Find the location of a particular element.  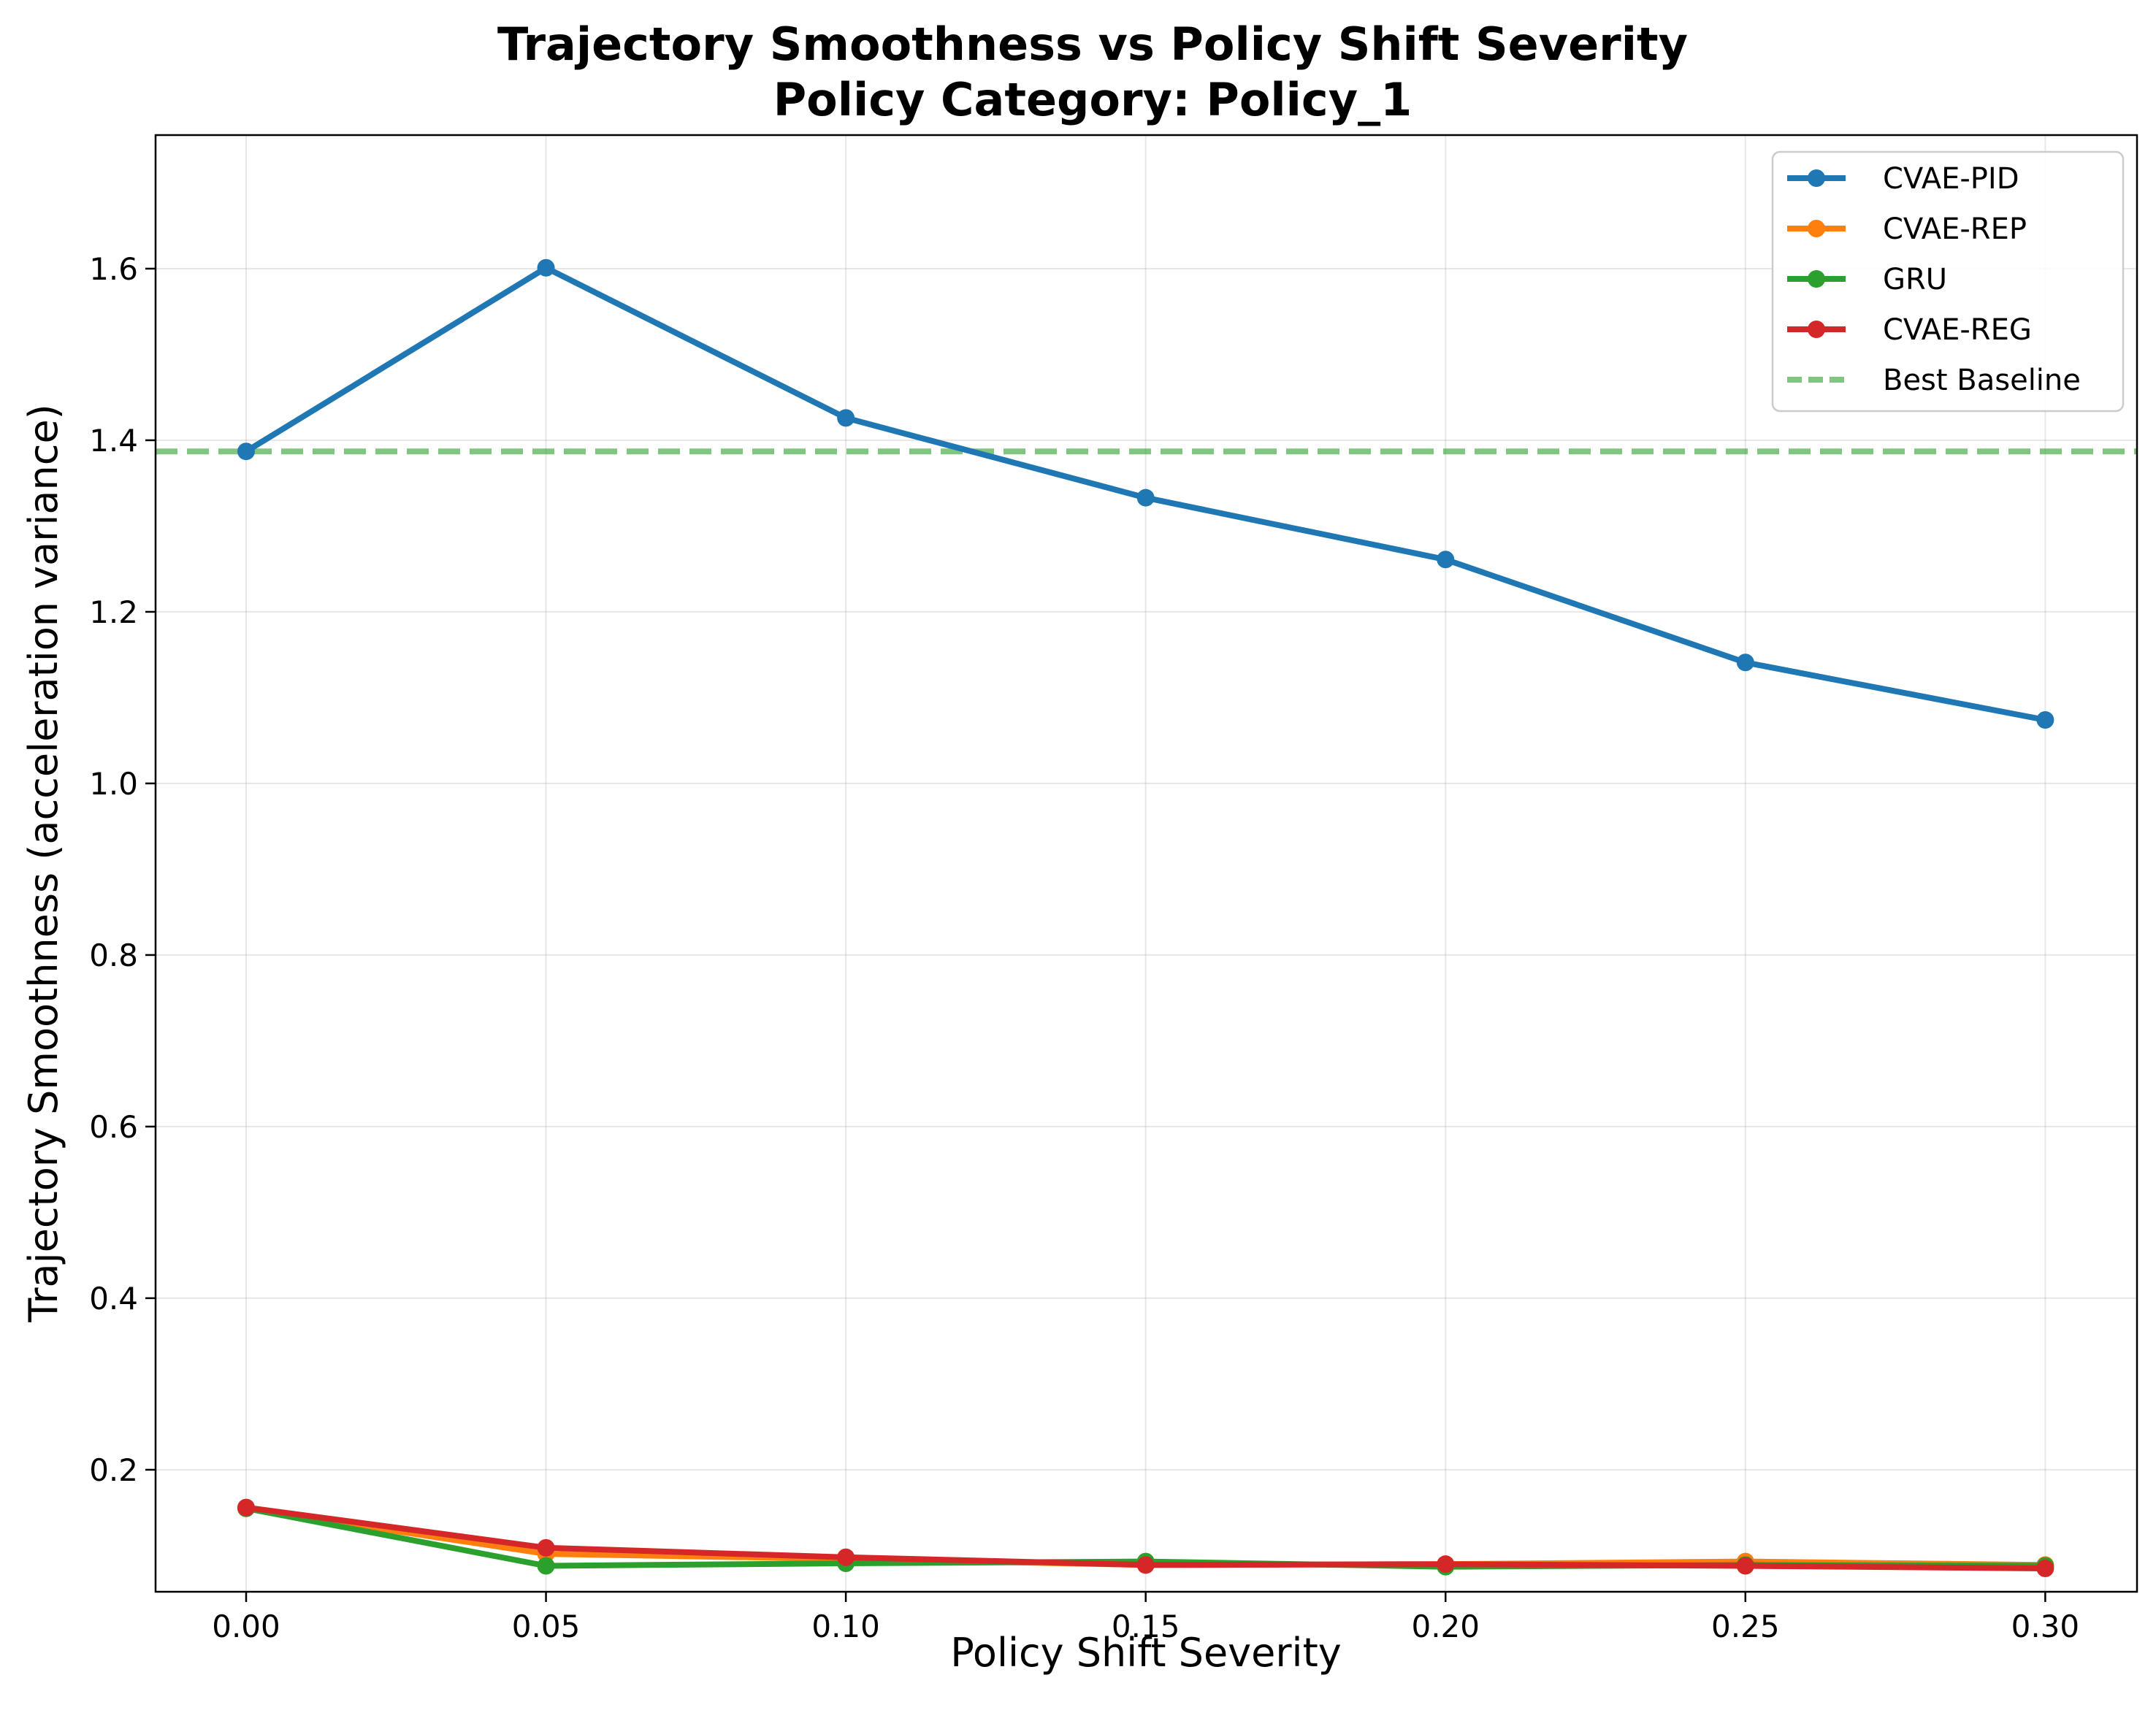

x-tick-label: 0.25 is located at coordinates (1745, 1626).